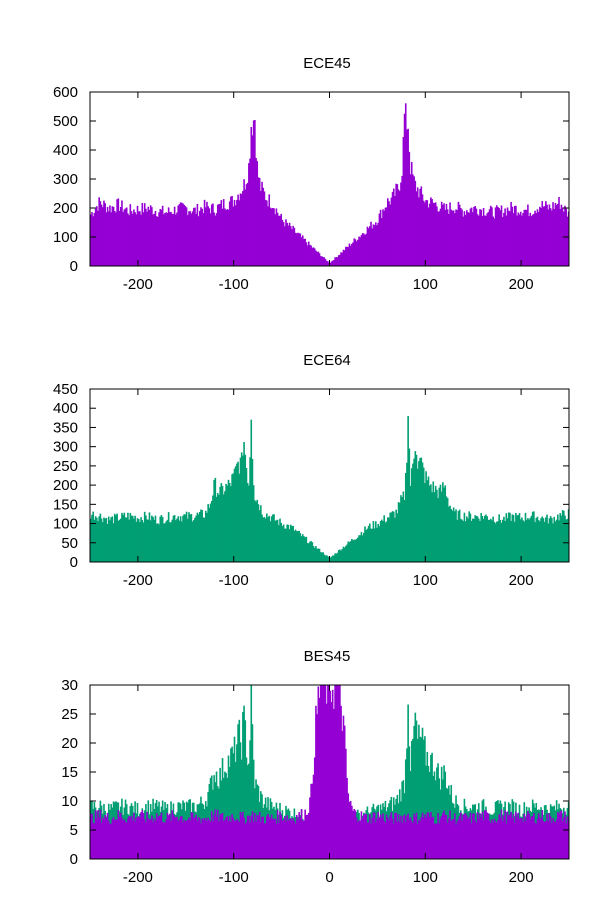 This screenshot has width=600, height=900. I want to click on y-tick-label: 100, so click(65, 524).